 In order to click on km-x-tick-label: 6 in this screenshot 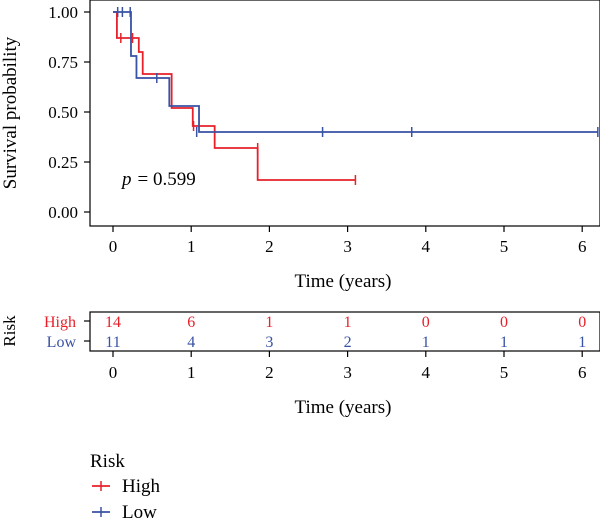, I will do `click(582, 246)`.